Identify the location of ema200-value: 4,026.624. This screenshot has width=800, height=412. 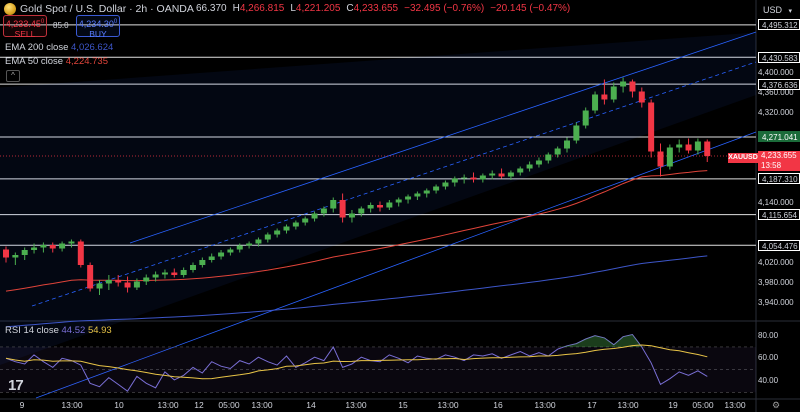
(92, 47).